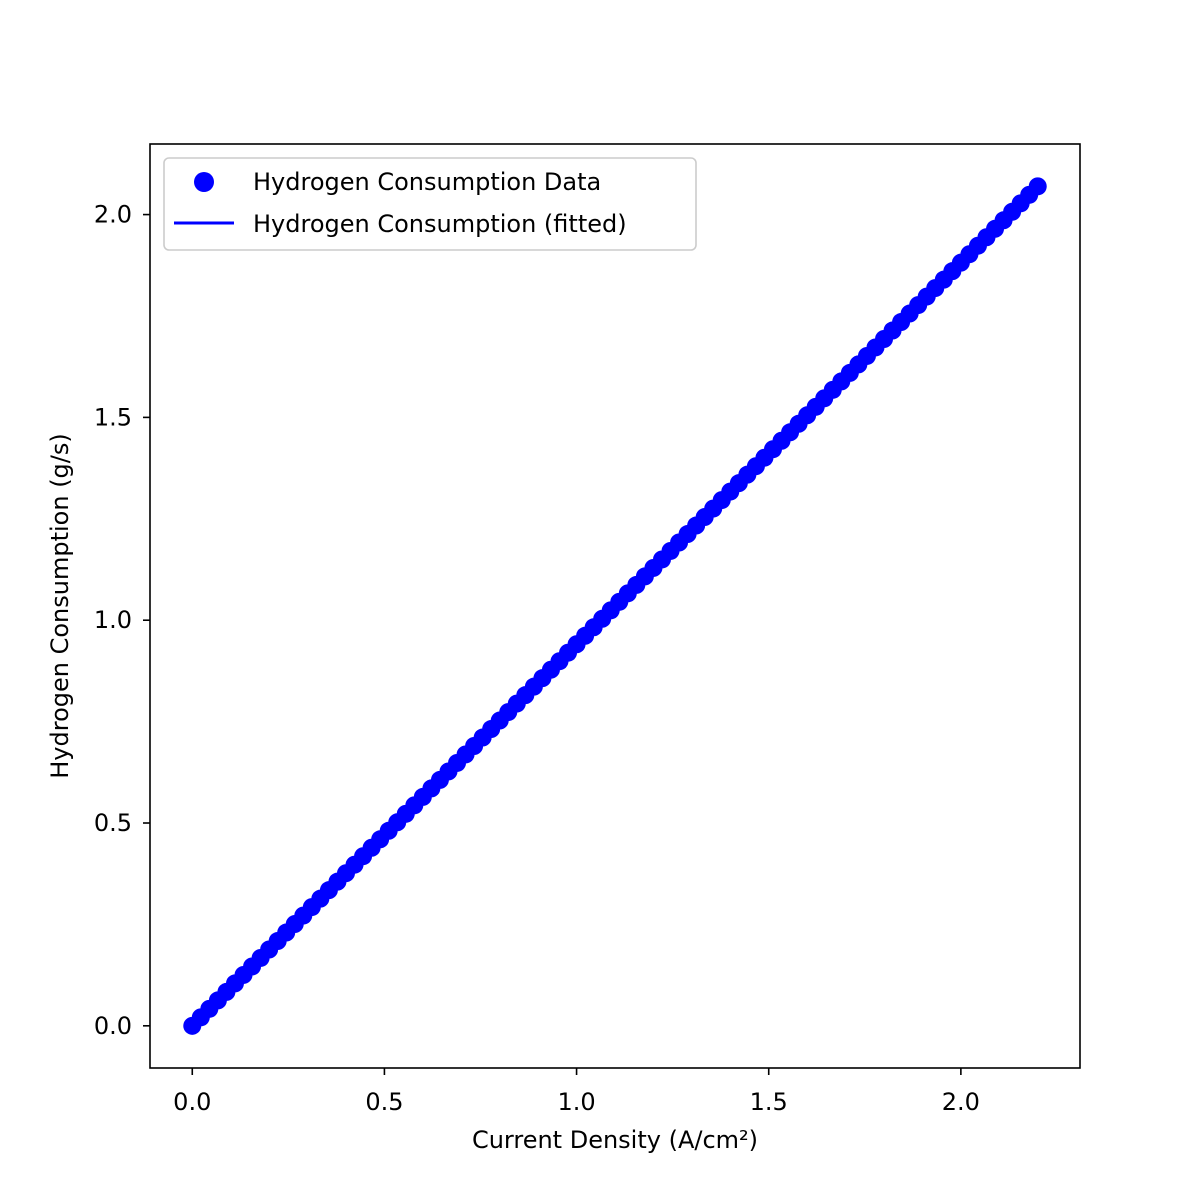 This screenshot has width=1200, height=1200. What do you see at coordinates (769, 1102) in the screenshot?
I see `x-tick-label: 1.5` at bounding box center [769, 1102].